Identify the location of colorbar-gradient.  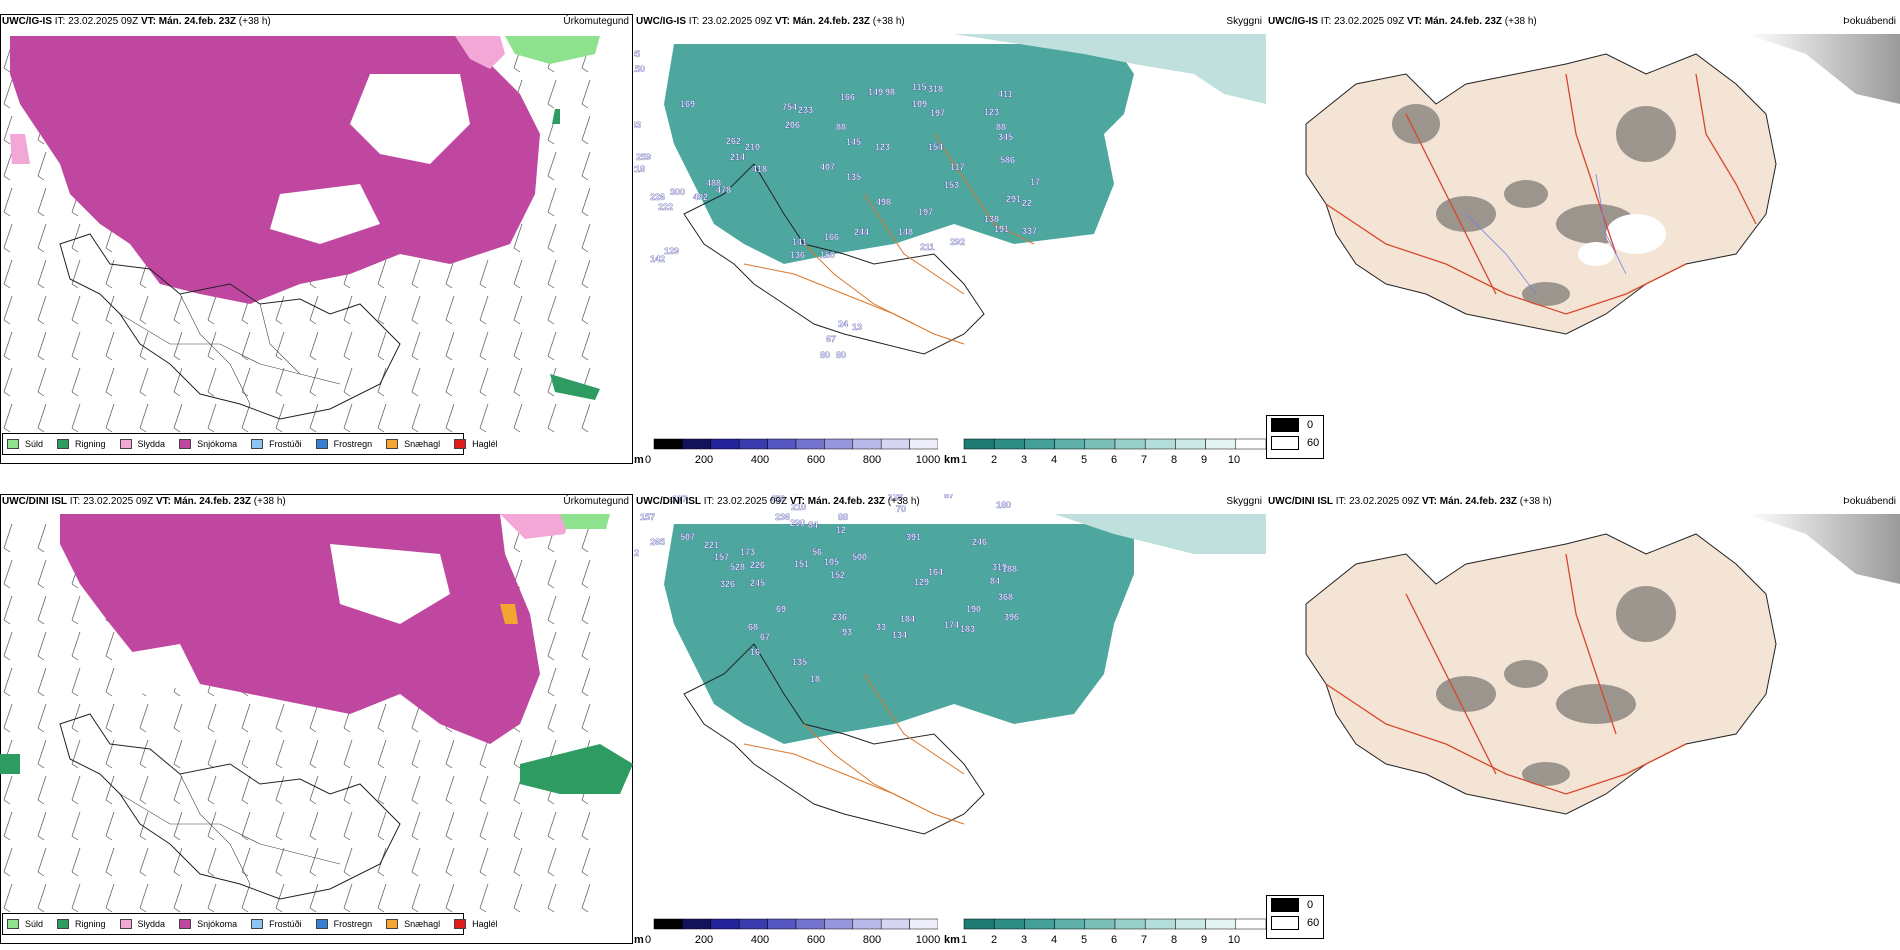
(1115, 444).